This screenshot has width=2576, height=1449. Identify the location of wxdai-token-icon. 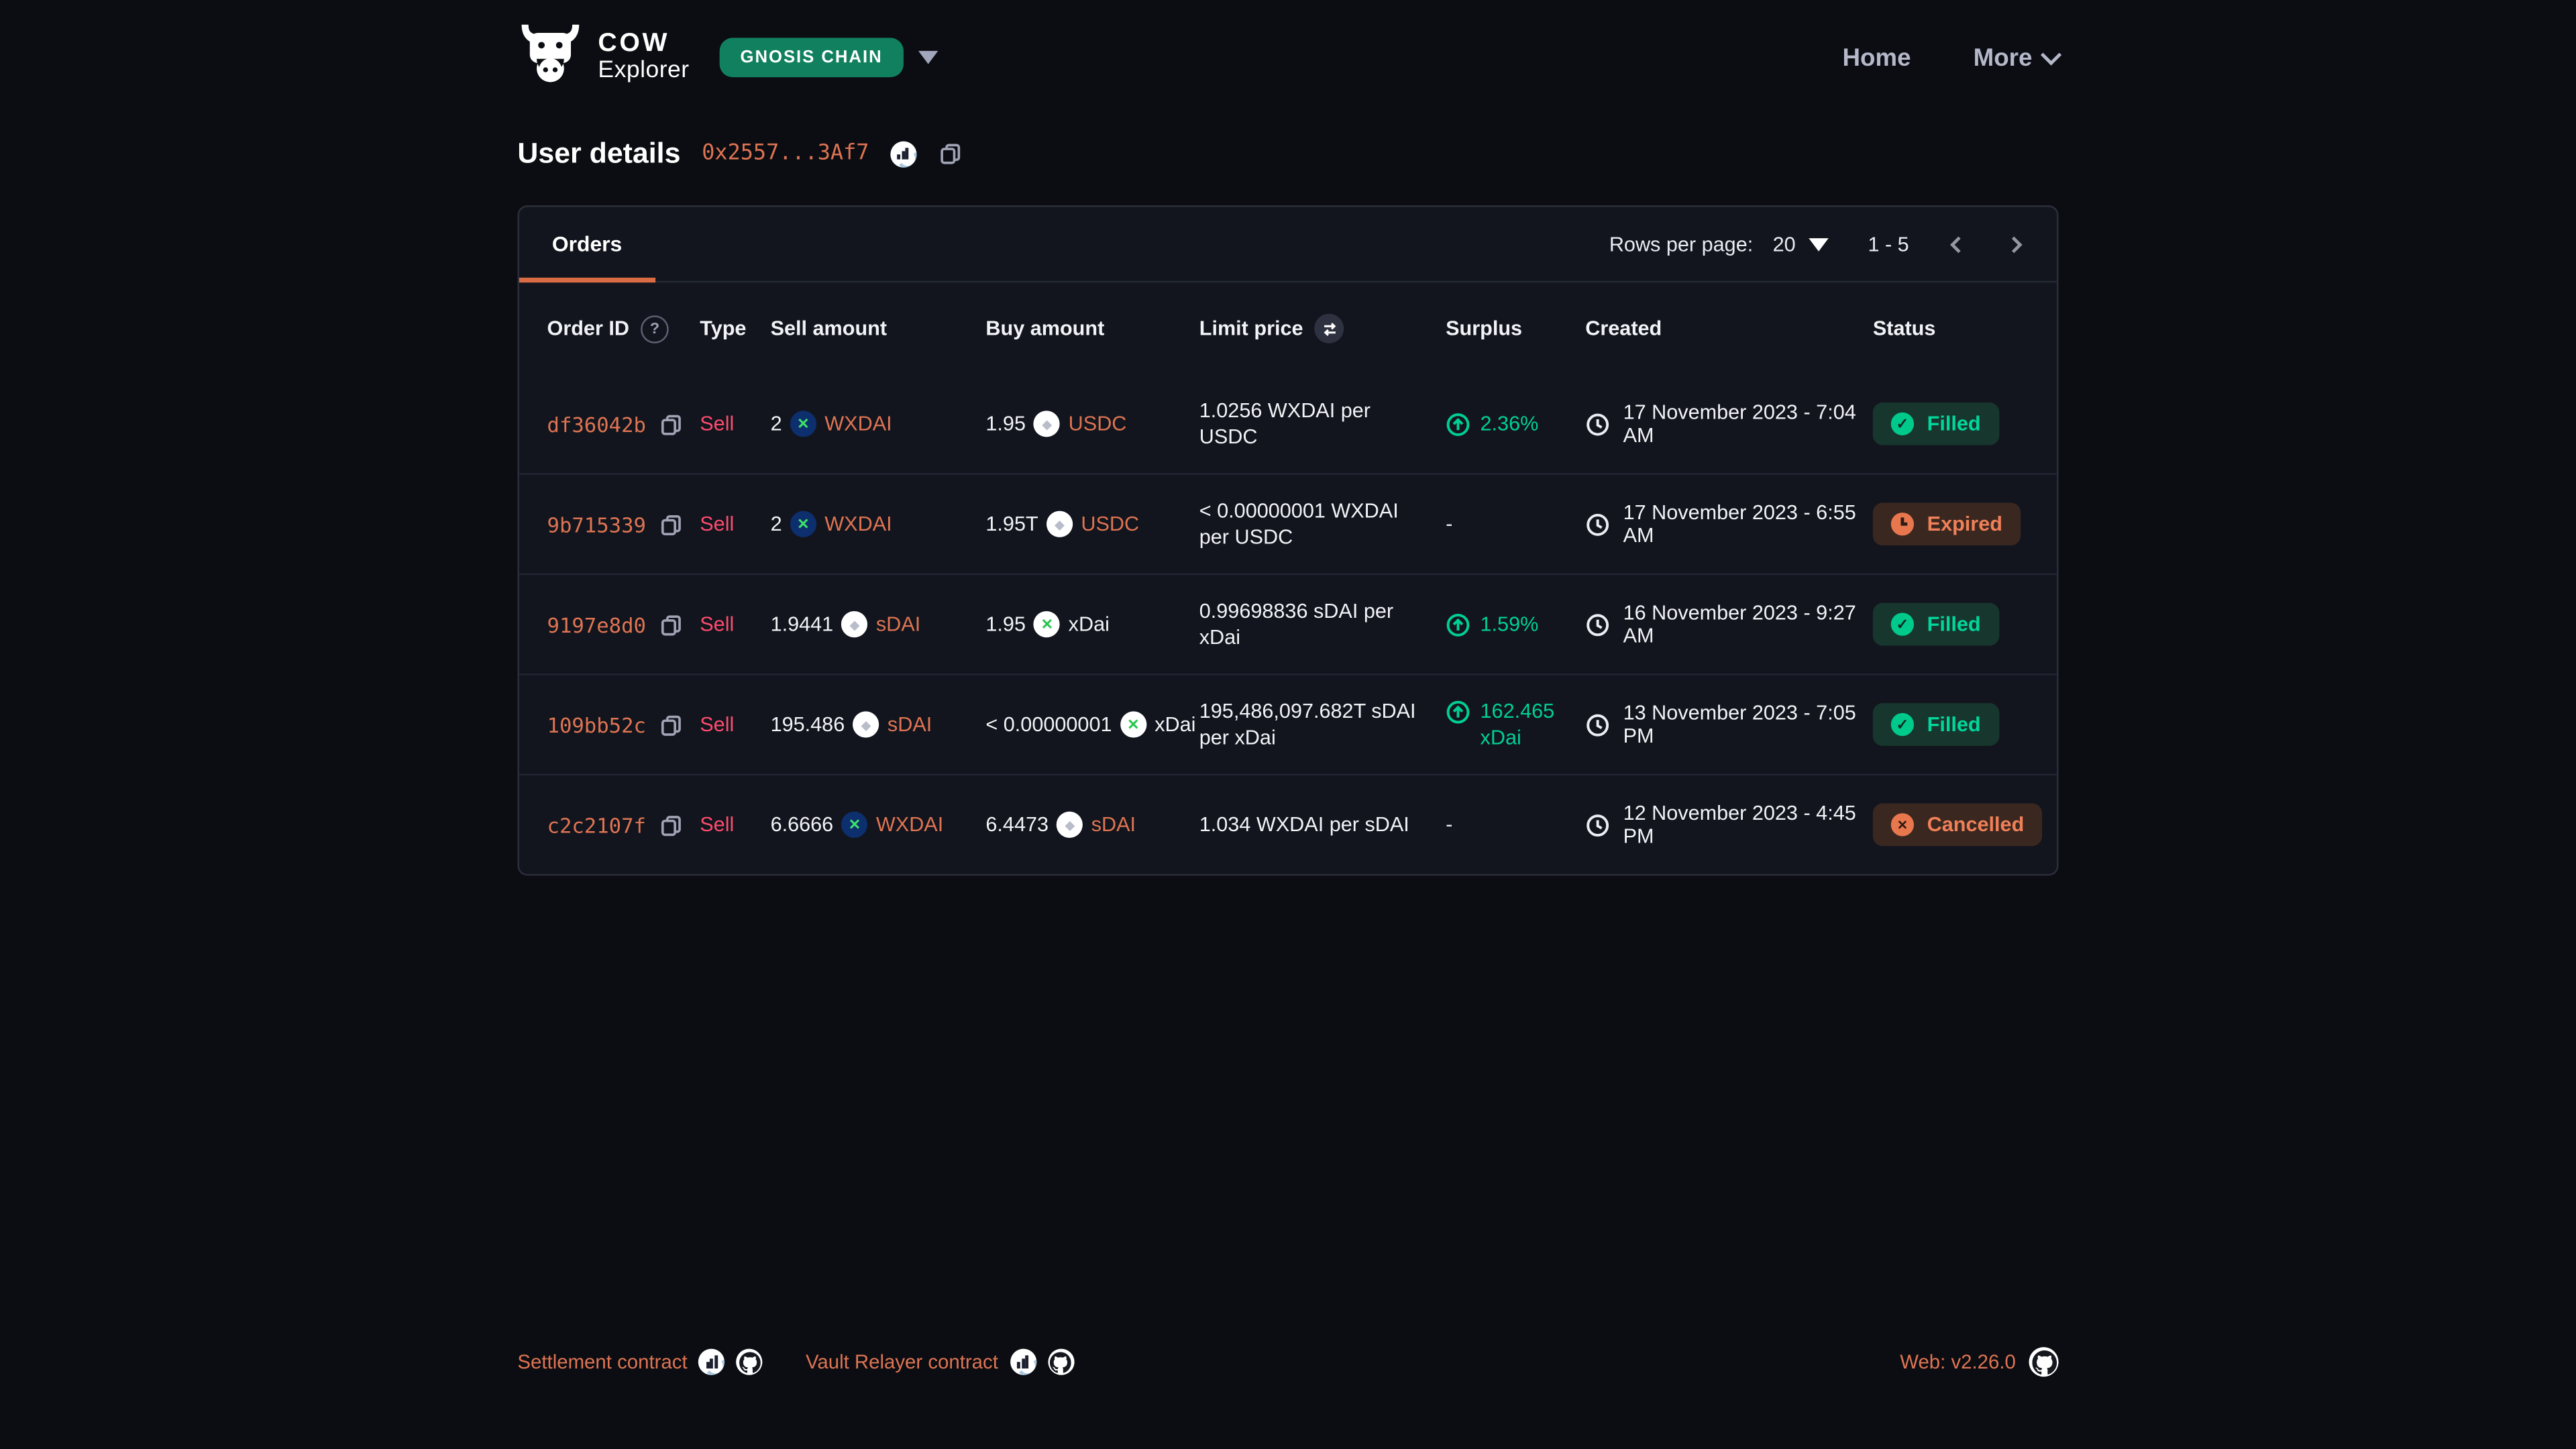
(854, 824).